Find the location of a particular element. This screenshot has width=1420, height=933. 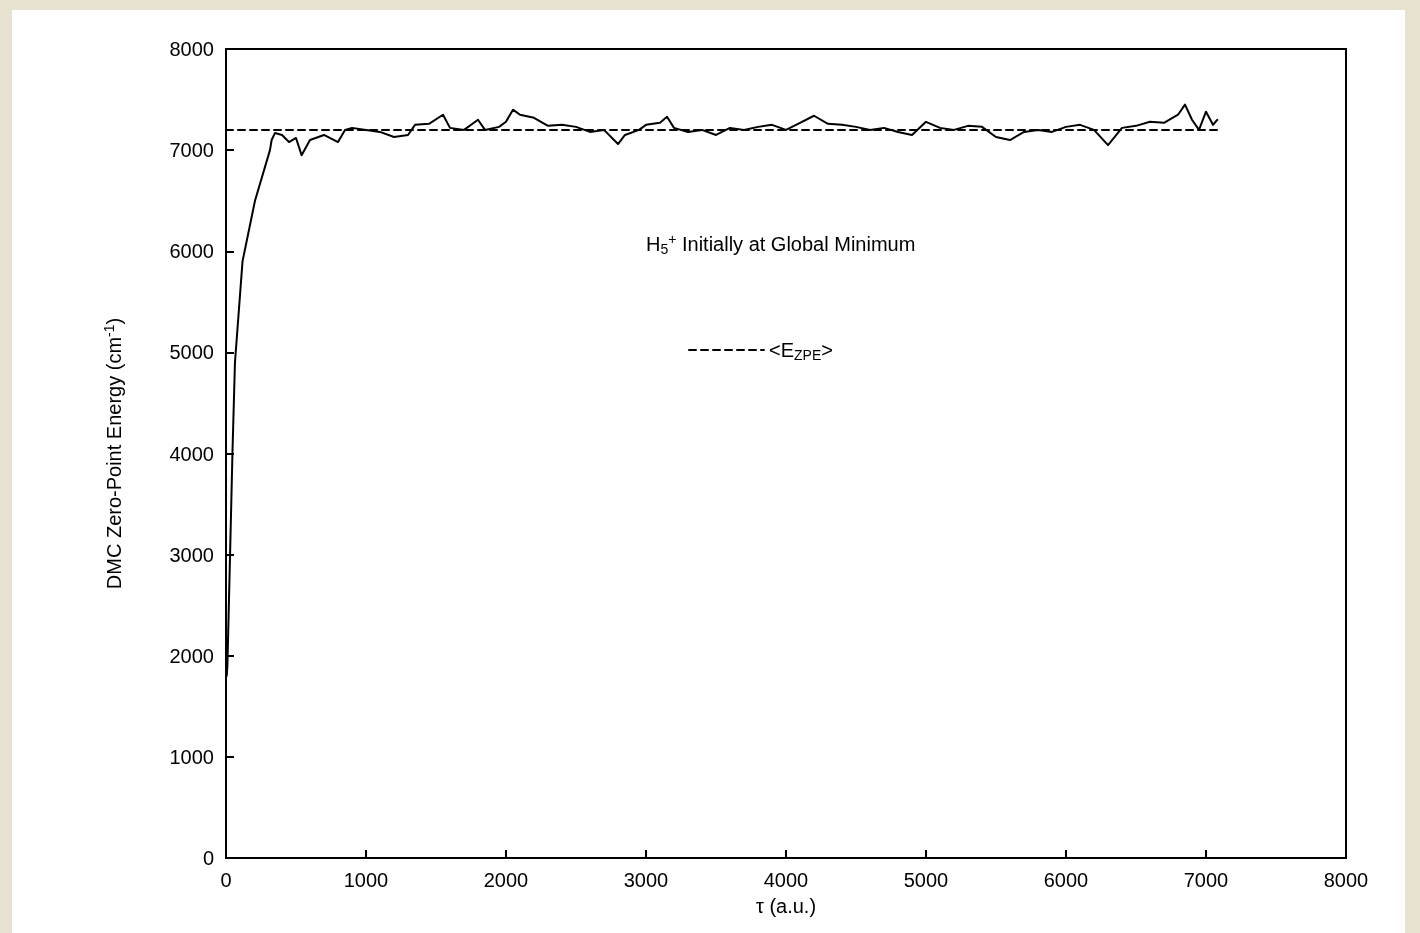

x-tick-label: 6000 is located at coordinates (1066, 880).